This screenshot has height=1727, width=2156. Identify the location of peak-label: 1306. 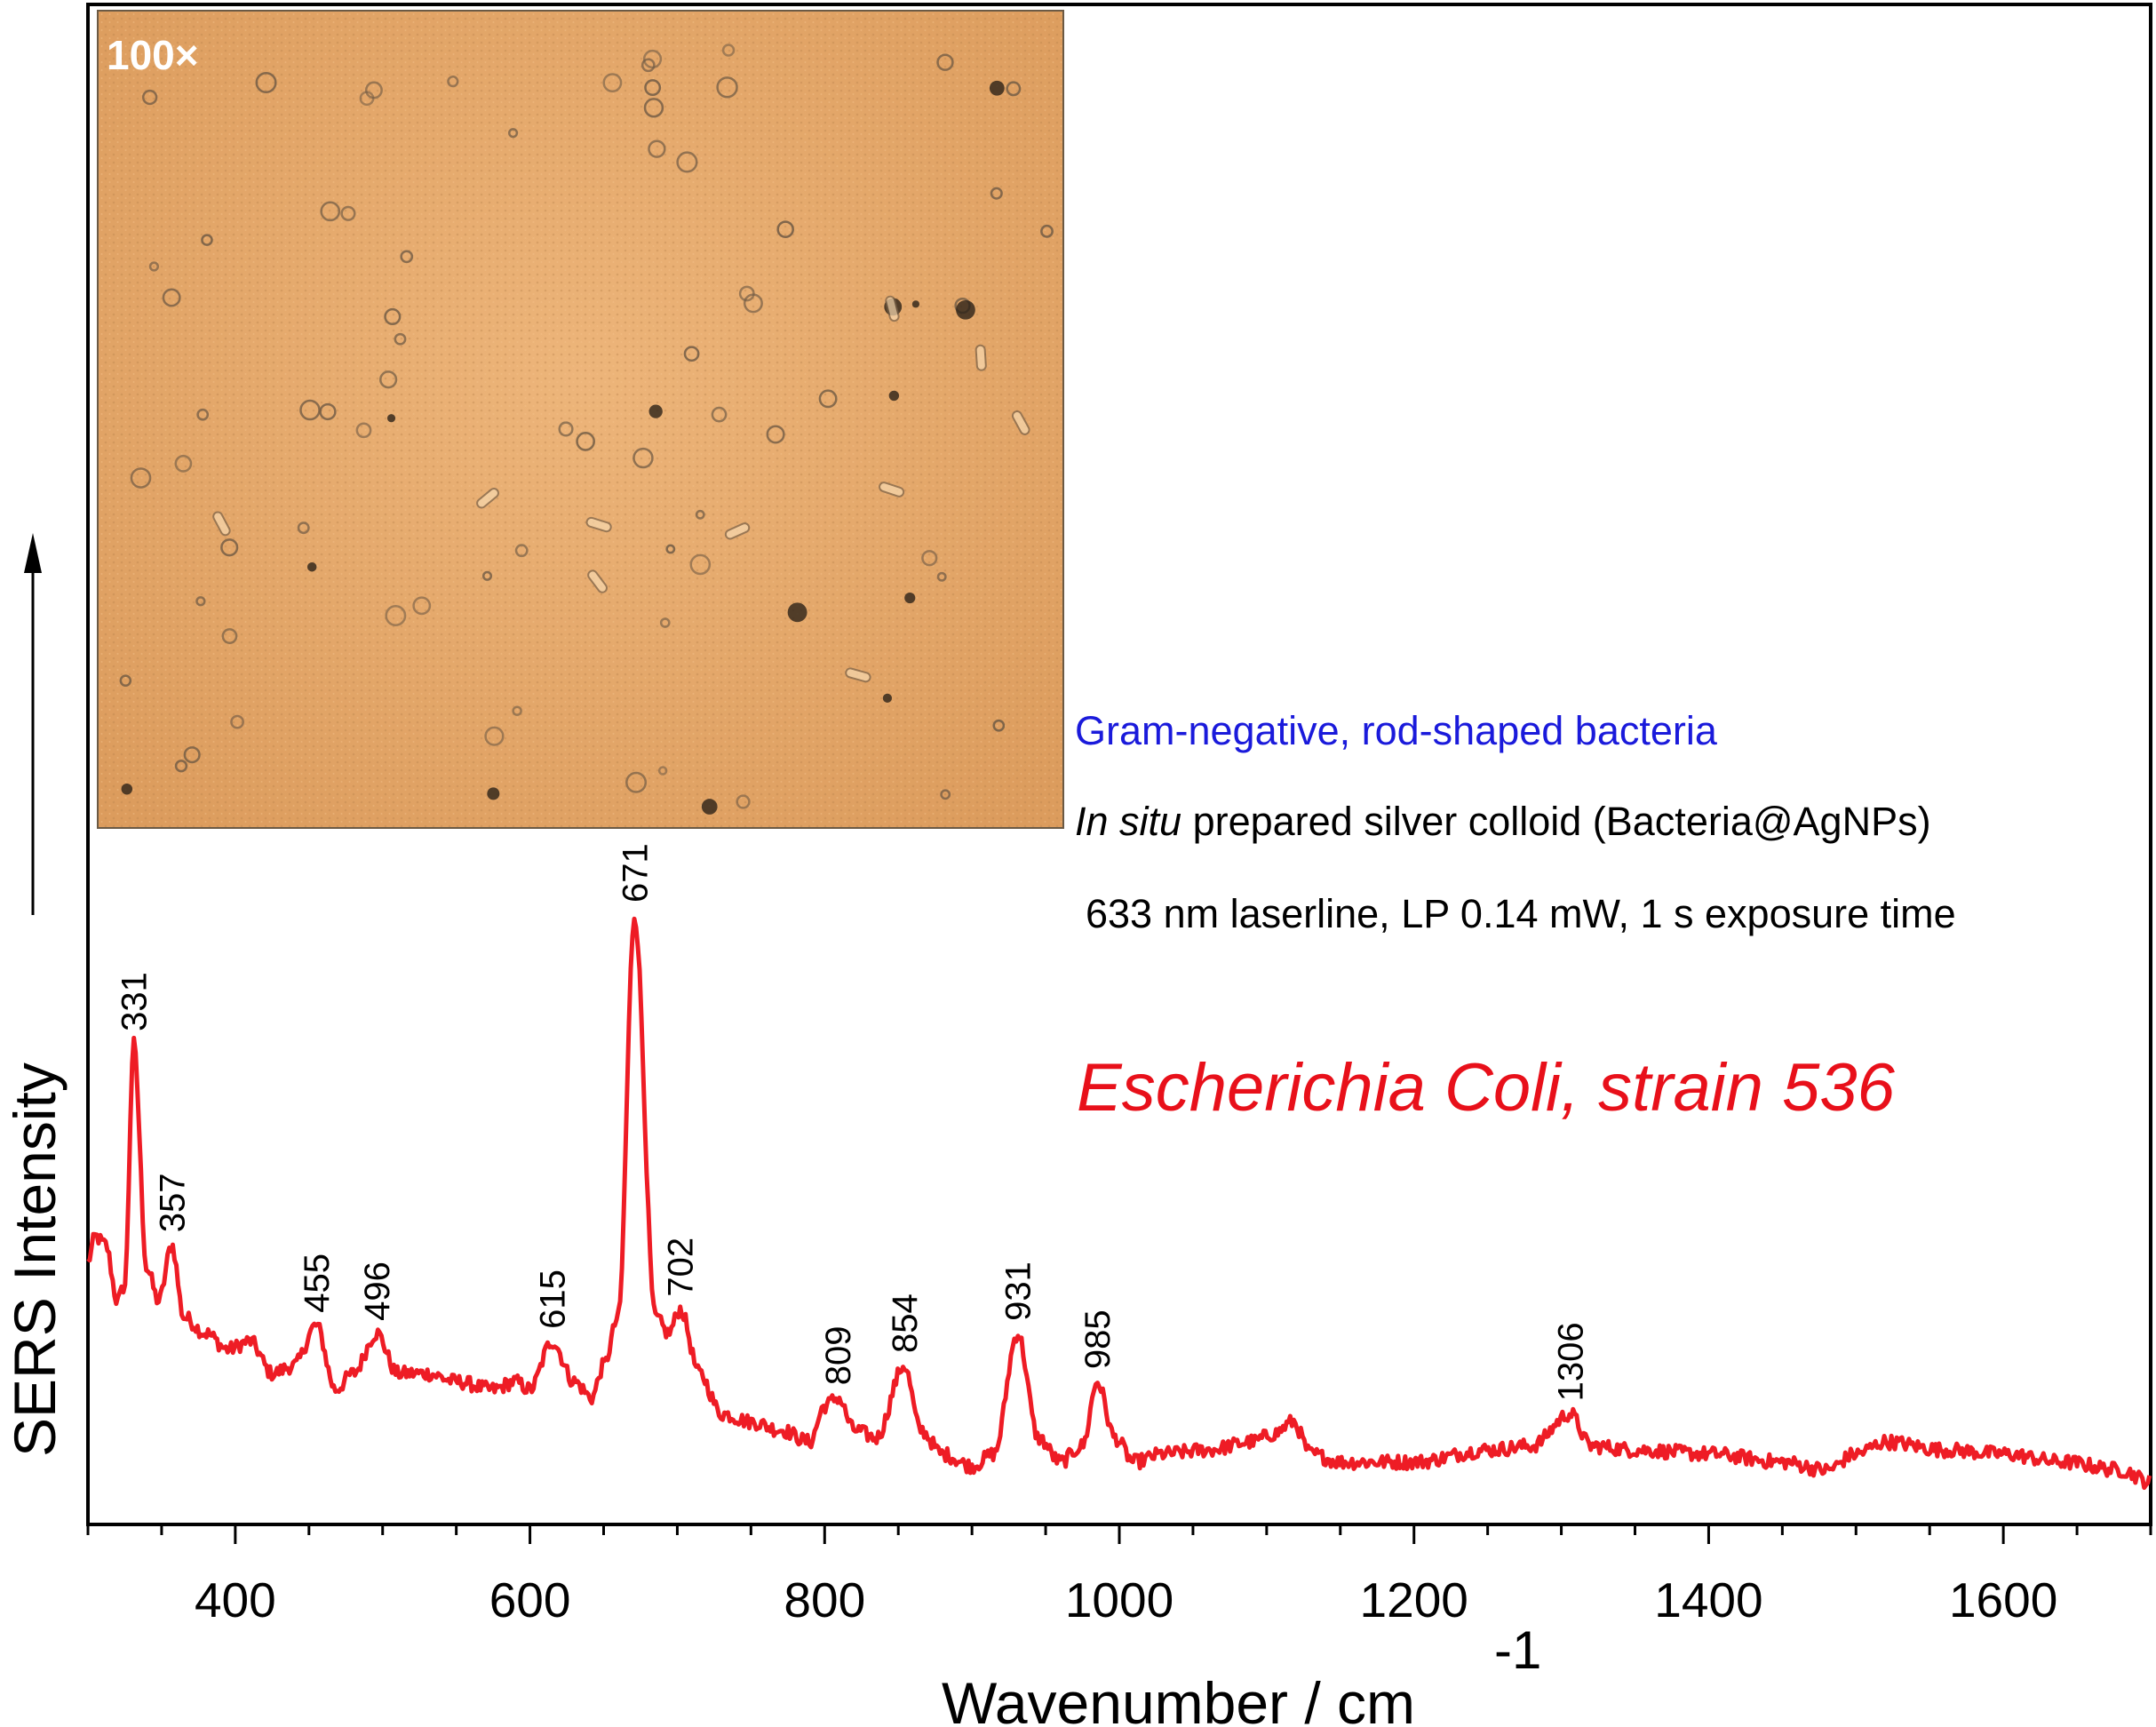
(1571, 1361).